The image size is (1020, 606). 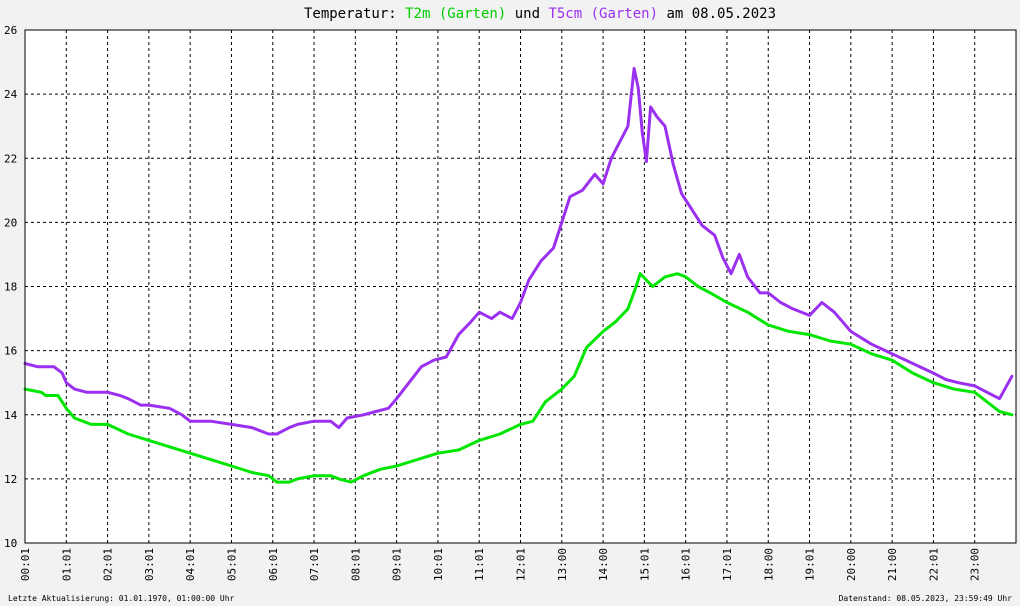 I want to click on footer-data-status: Datenstand: 08.05.2023, 23:59:49 Uhr, so click(x=926, y=598).